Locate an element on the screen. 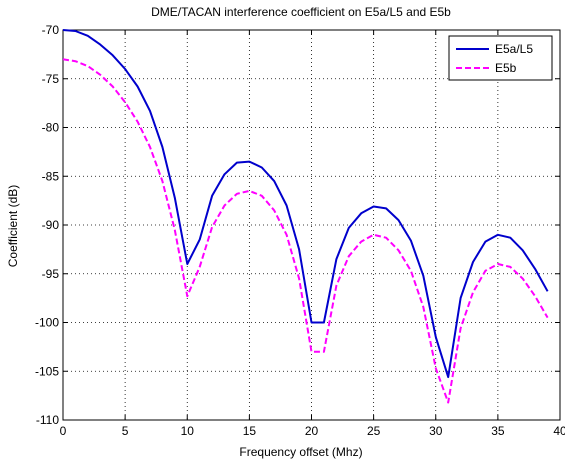 This screenshot has width=565, height=463. legend-label: E5a/L5 is located at coordinates (514, 49).